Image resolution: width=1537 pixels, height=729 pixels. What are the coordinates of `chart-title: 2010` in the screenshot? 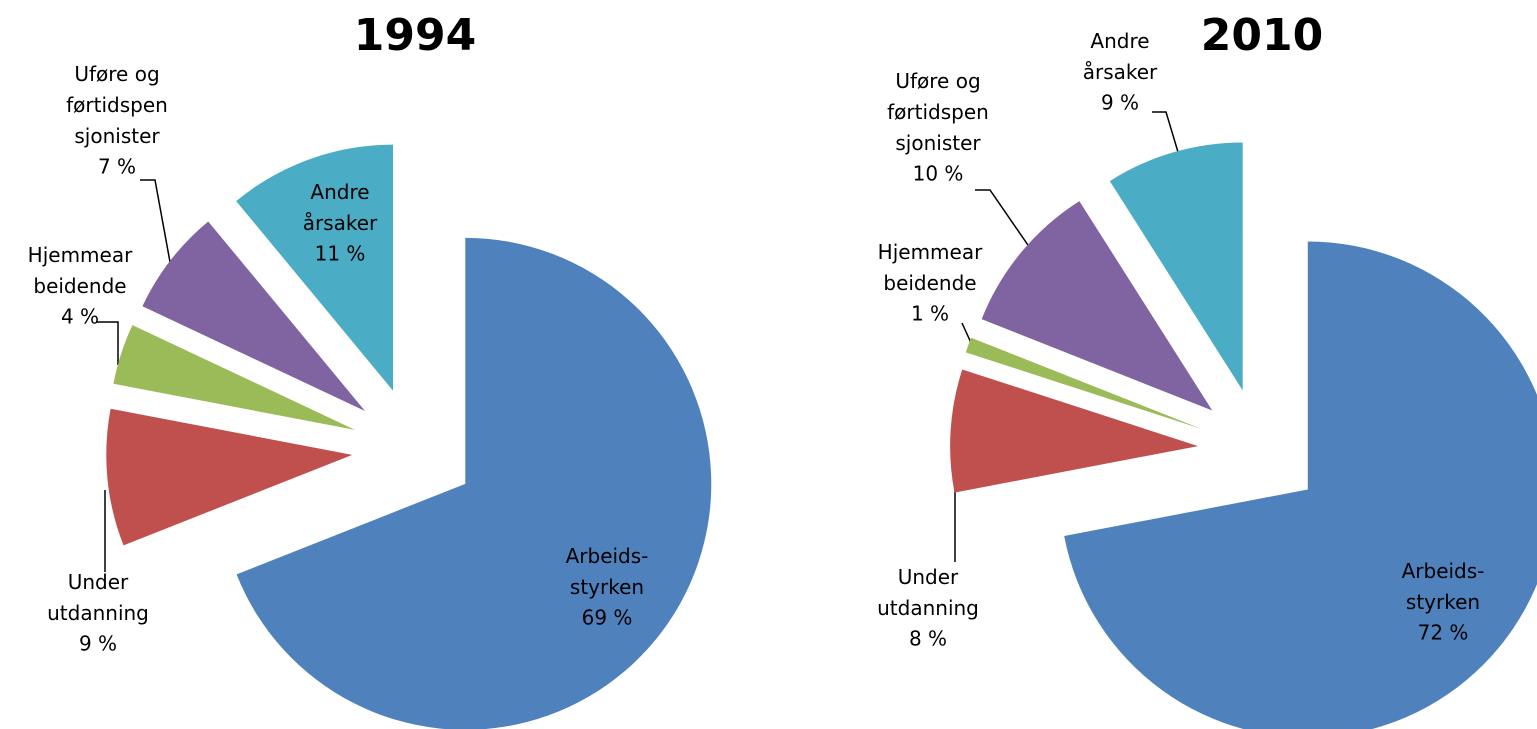 It's located at (1262, 35).